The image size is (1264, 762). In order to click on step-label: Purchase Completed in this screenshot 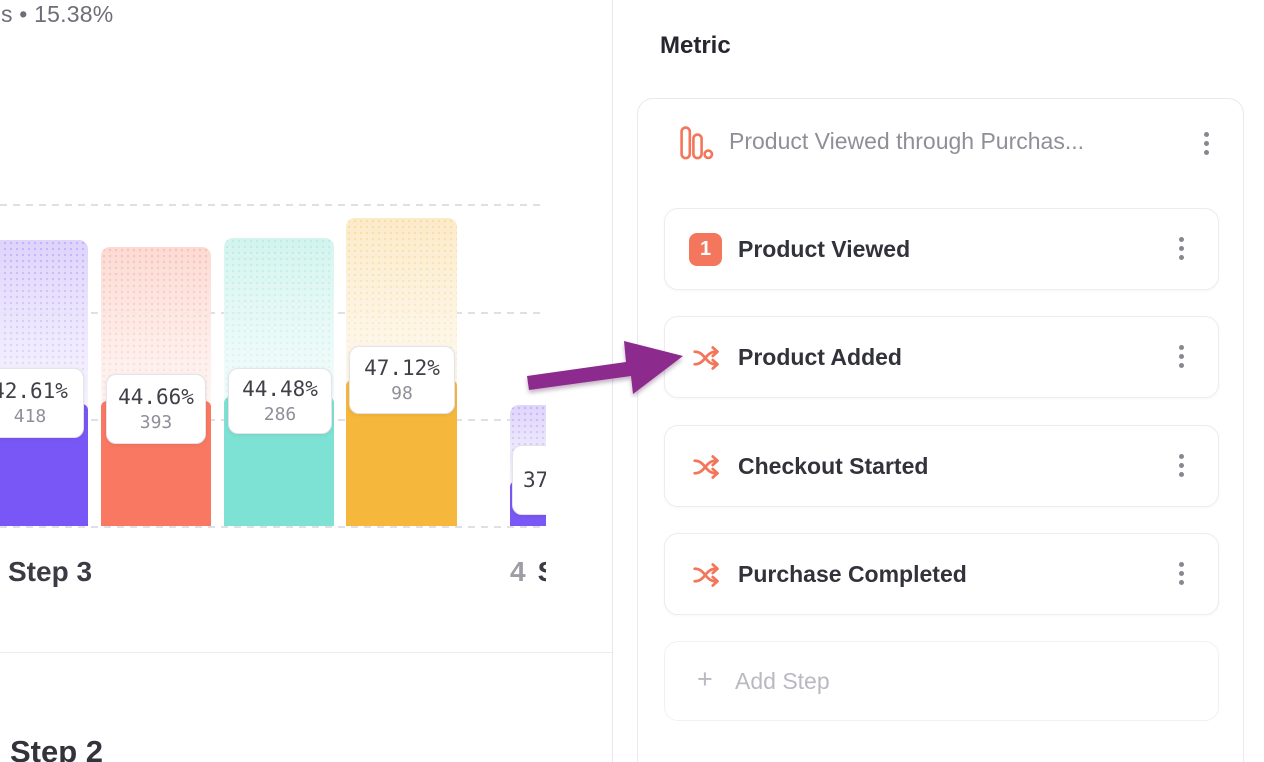, I will do `click(852, 574)`.